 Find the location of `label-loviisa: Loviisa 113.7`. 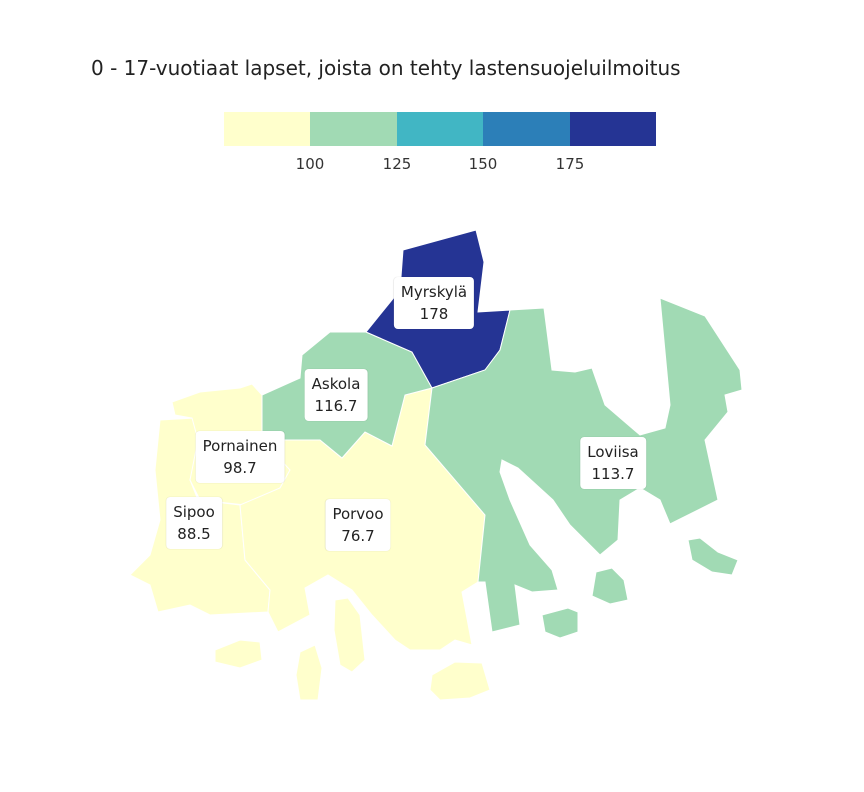

label-loviisa: Loviisa 113.7 is located at coordinates (613, 463).